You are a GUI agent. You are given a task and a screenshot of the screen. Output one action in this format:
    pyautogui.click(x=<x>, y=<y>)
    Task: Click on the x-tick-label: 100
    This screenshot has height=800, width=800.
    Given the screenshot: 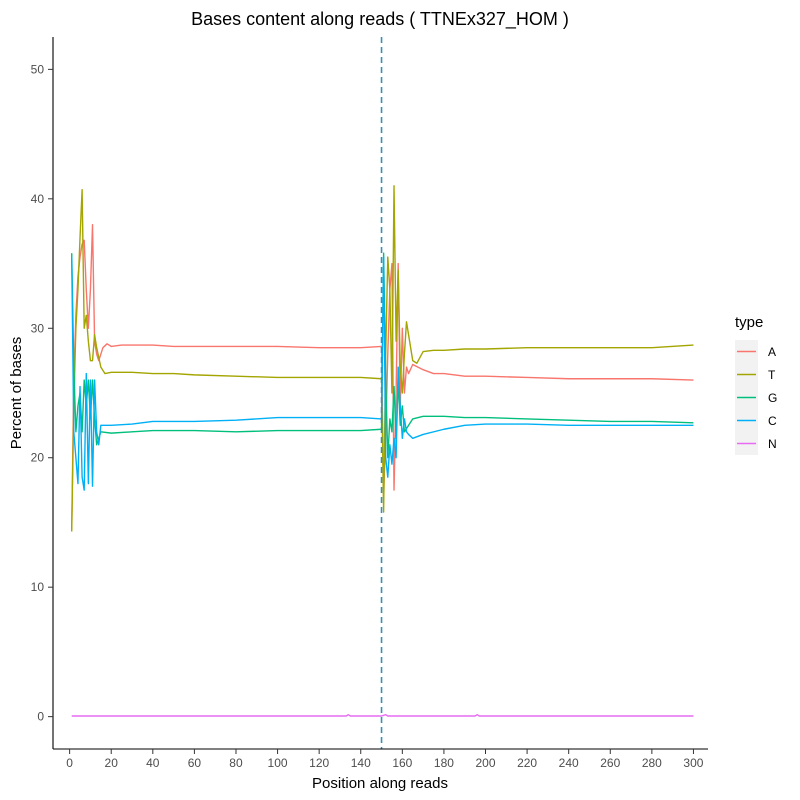 What is the action you would take?
    pyautogui.click(x=278, y=763)
    